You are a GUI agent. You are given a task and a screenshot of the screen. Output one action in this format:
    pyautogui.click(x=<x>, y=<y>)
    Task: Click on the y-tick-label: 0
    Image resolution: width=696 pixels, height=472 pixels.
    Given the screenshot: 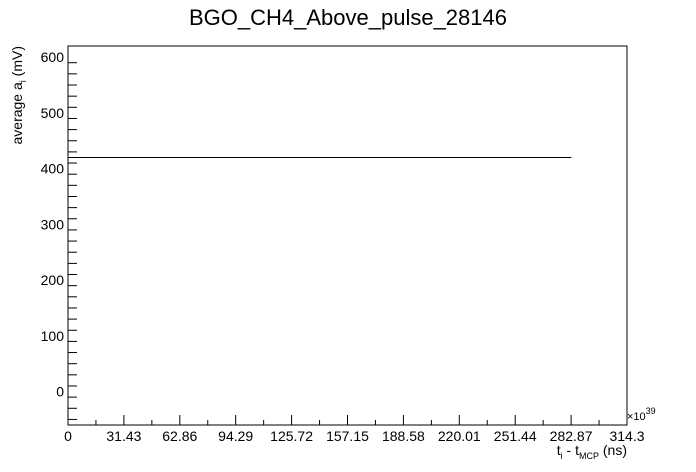 What is the action you would take?
    pyautogui.click(x=60, y=392)
    